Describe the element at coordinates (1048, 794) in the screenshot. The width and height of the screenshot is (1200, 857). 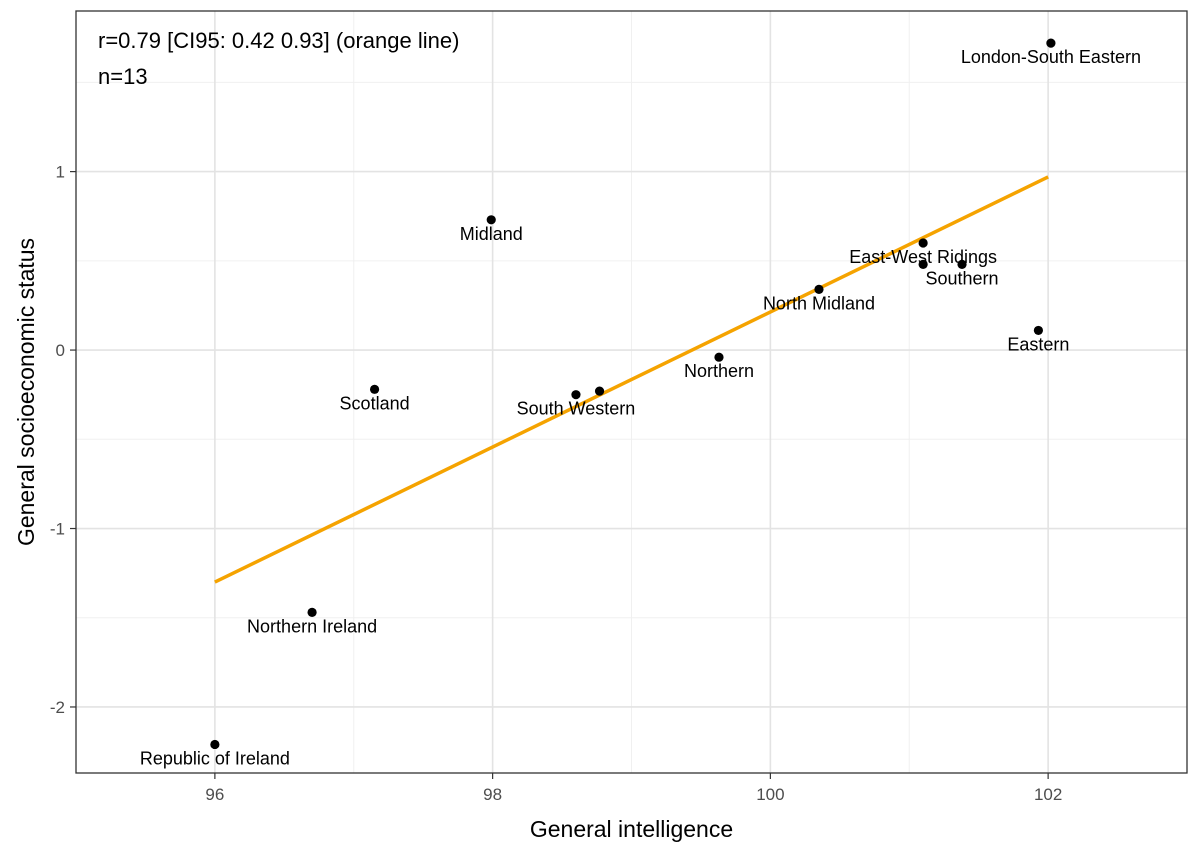
I see `x-tick-label: 102` at that location.